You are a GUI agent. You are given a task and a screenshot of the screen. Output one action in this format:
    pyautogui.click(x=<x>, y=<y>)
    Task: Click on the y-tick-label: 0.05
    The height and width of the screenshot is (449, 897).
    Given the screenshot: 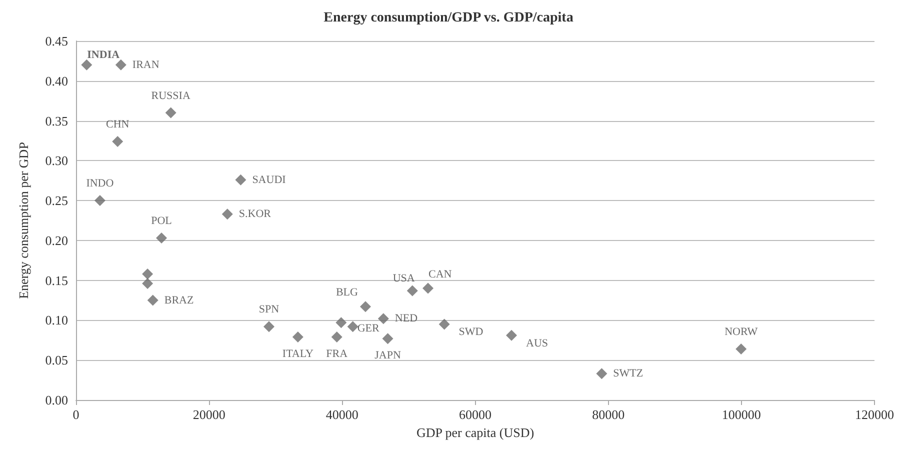 What is the action you would take?
    pyautogui.click(x=56, y=360)
    